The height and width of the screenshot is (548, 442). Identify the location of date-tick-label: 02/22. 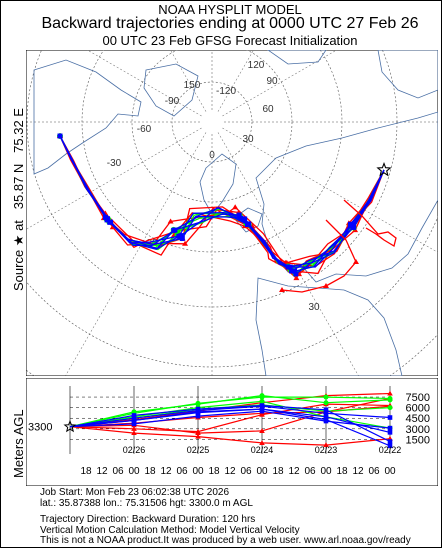
(390, 450).